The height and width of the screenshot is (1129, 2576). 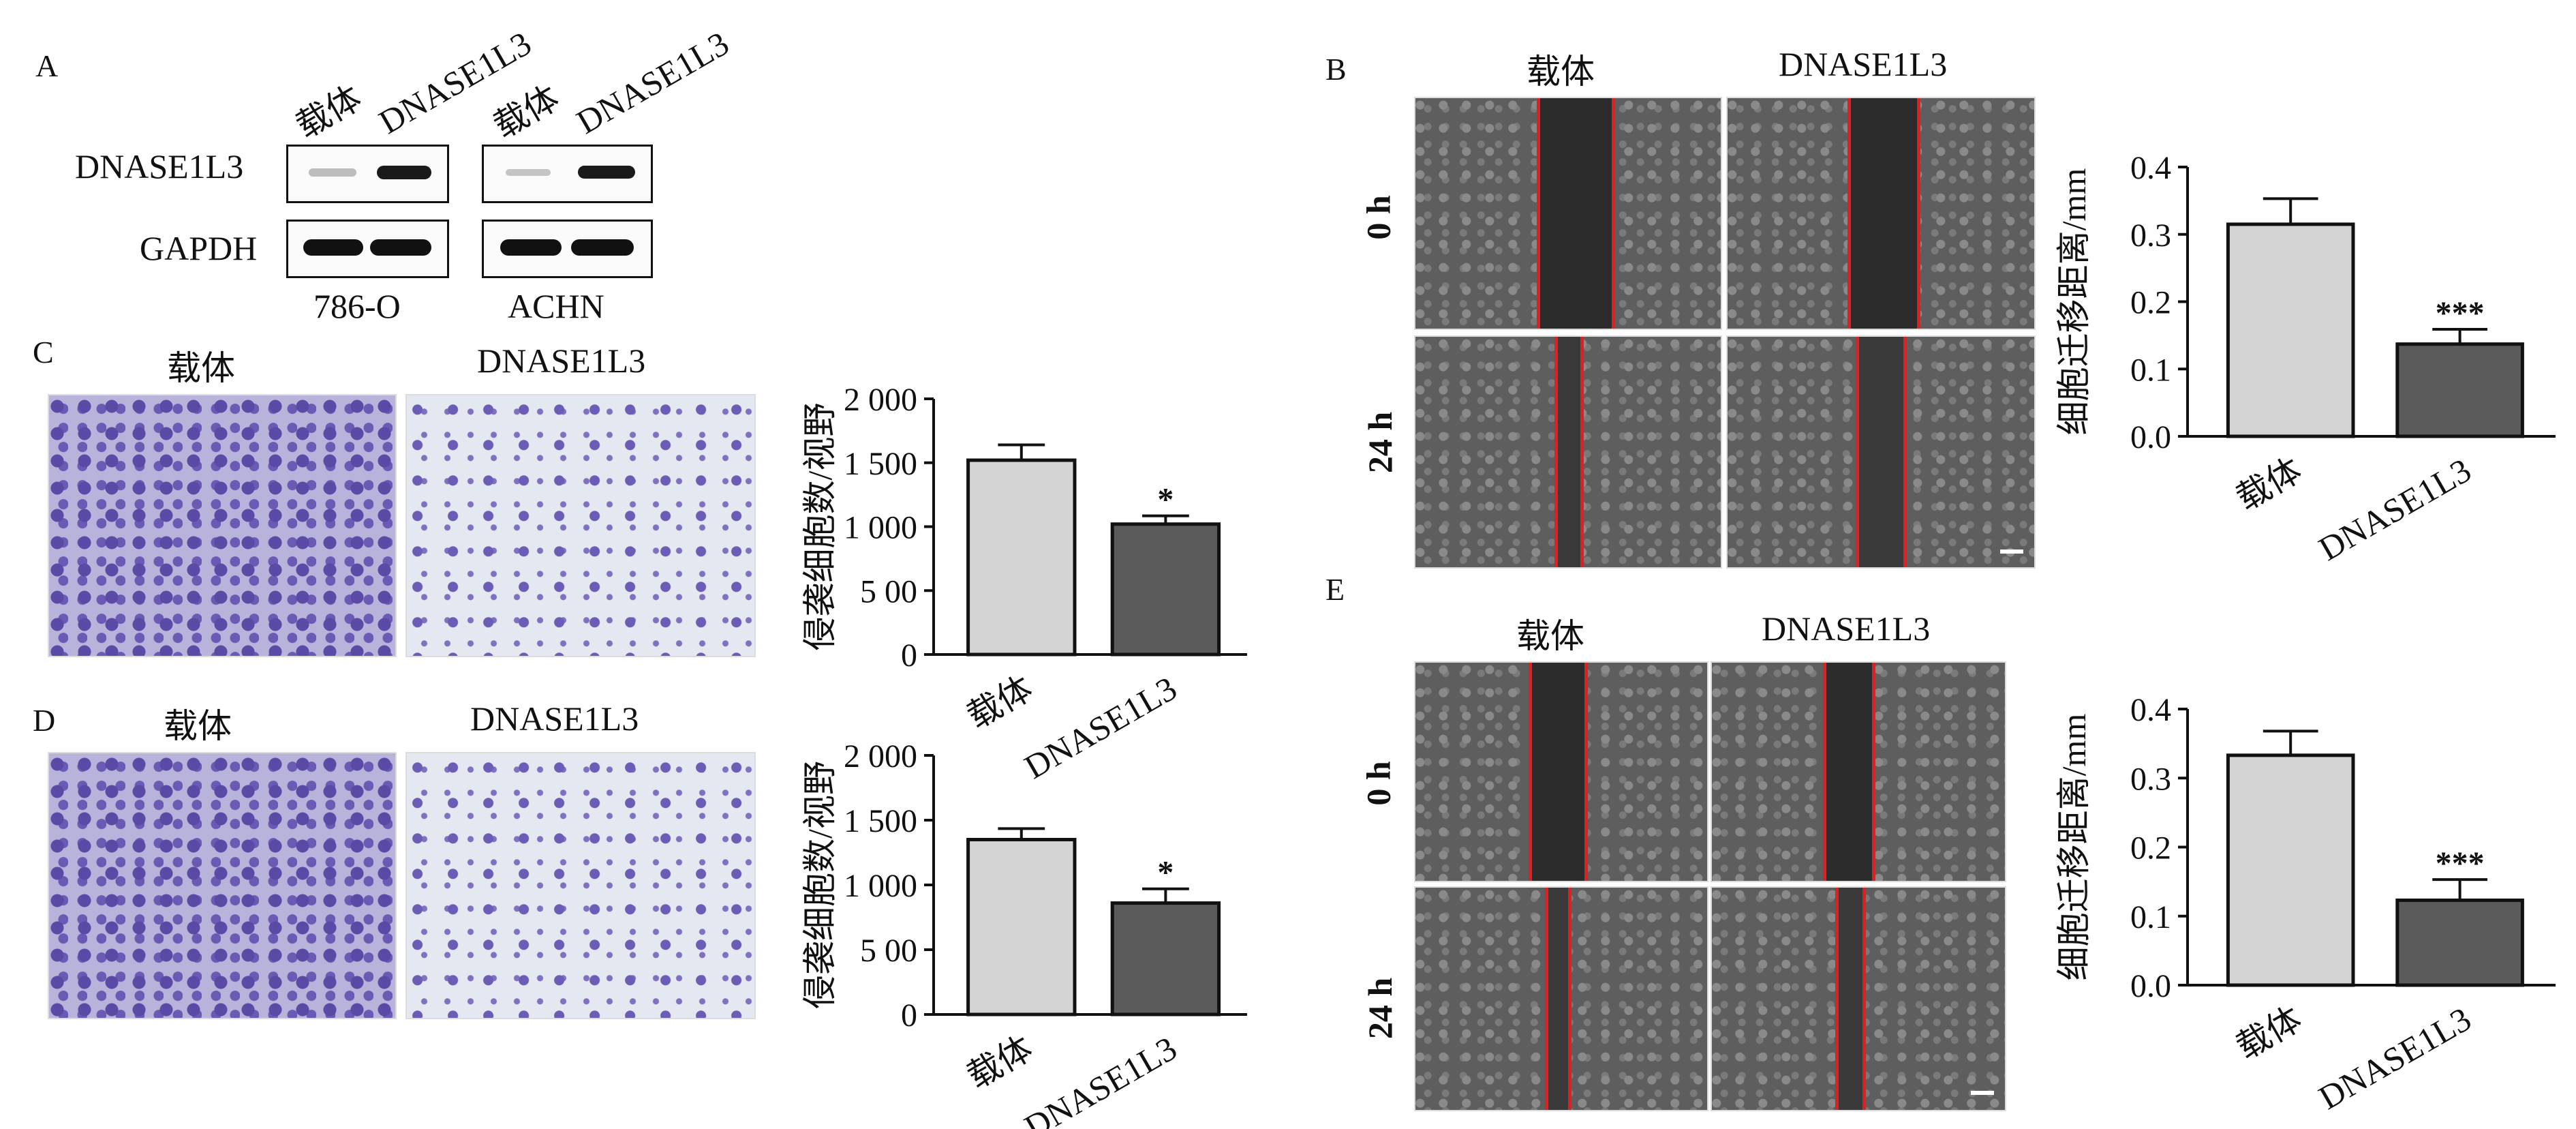 What do you see at coordinates (43, 353) in the screenshot?
I see `panel-label-c: C` at bounding box center [43, 353].